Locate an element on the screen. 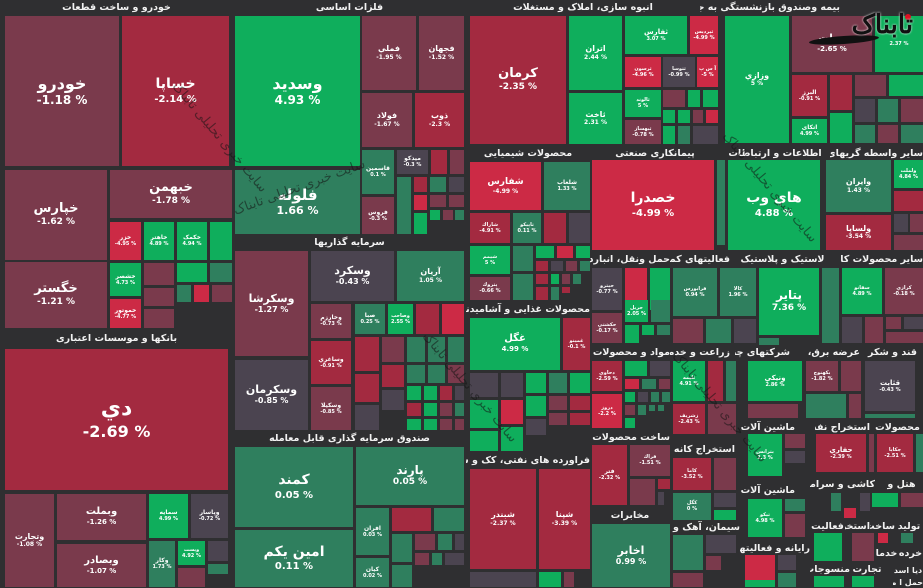 This screenshot has width=923, height=588. stock-tile: دحاوي -2.59 % is located at coordinates (607, 376).